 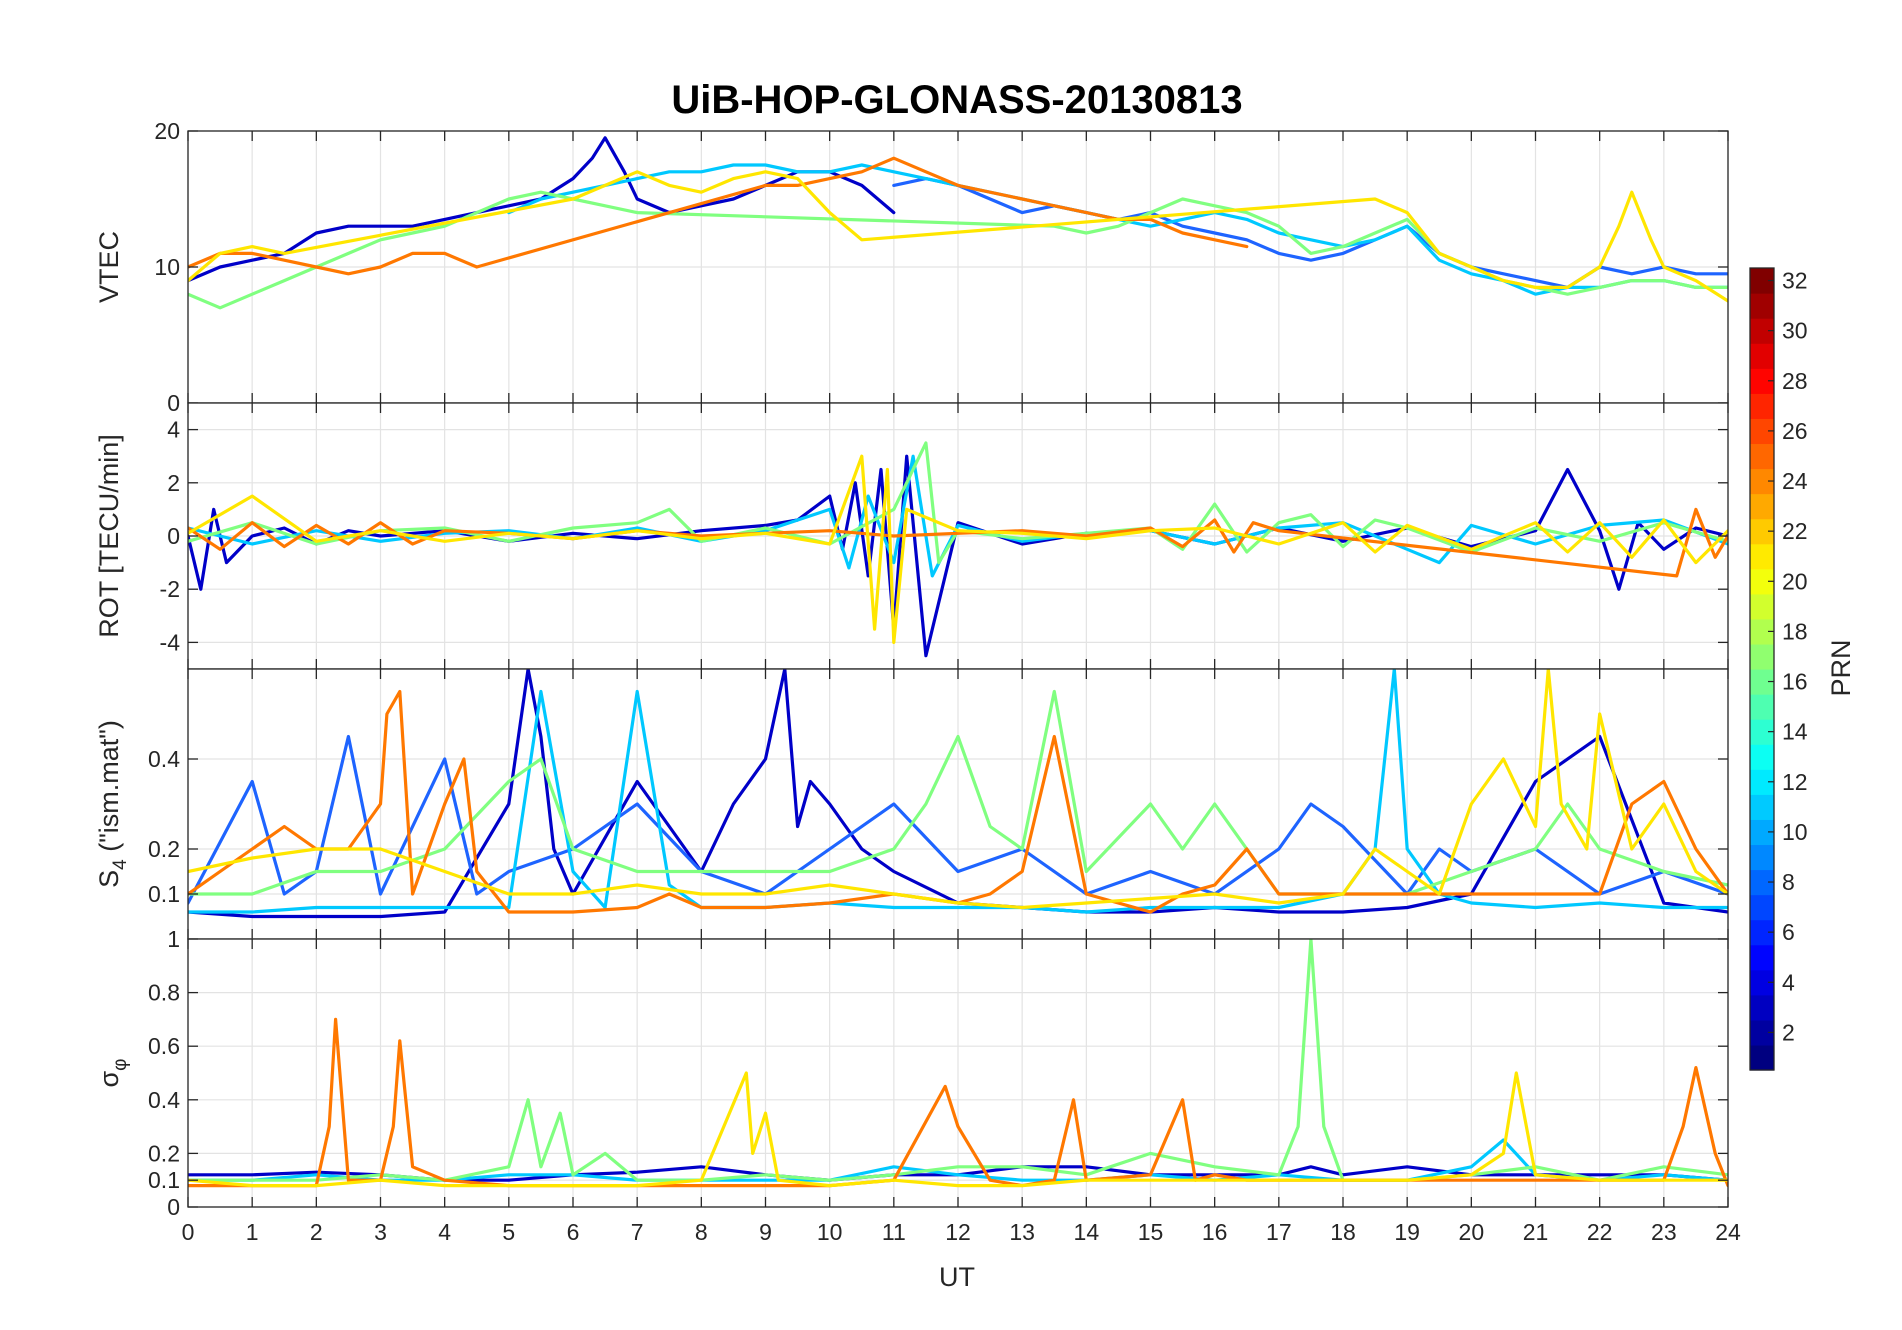 I want to click on colorbar-tick-label: 14, so click(x=1795, y=732).